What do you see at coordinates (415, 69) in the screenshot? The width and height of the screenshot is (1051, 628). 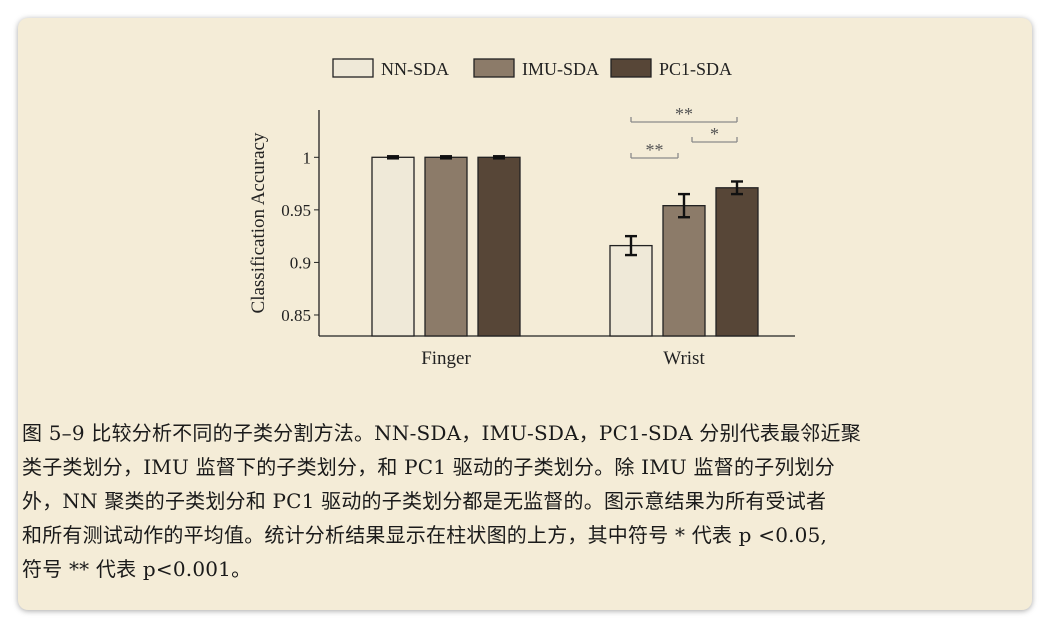 I see `legend-label: NN-SDA` at bounding box center [415, 69].